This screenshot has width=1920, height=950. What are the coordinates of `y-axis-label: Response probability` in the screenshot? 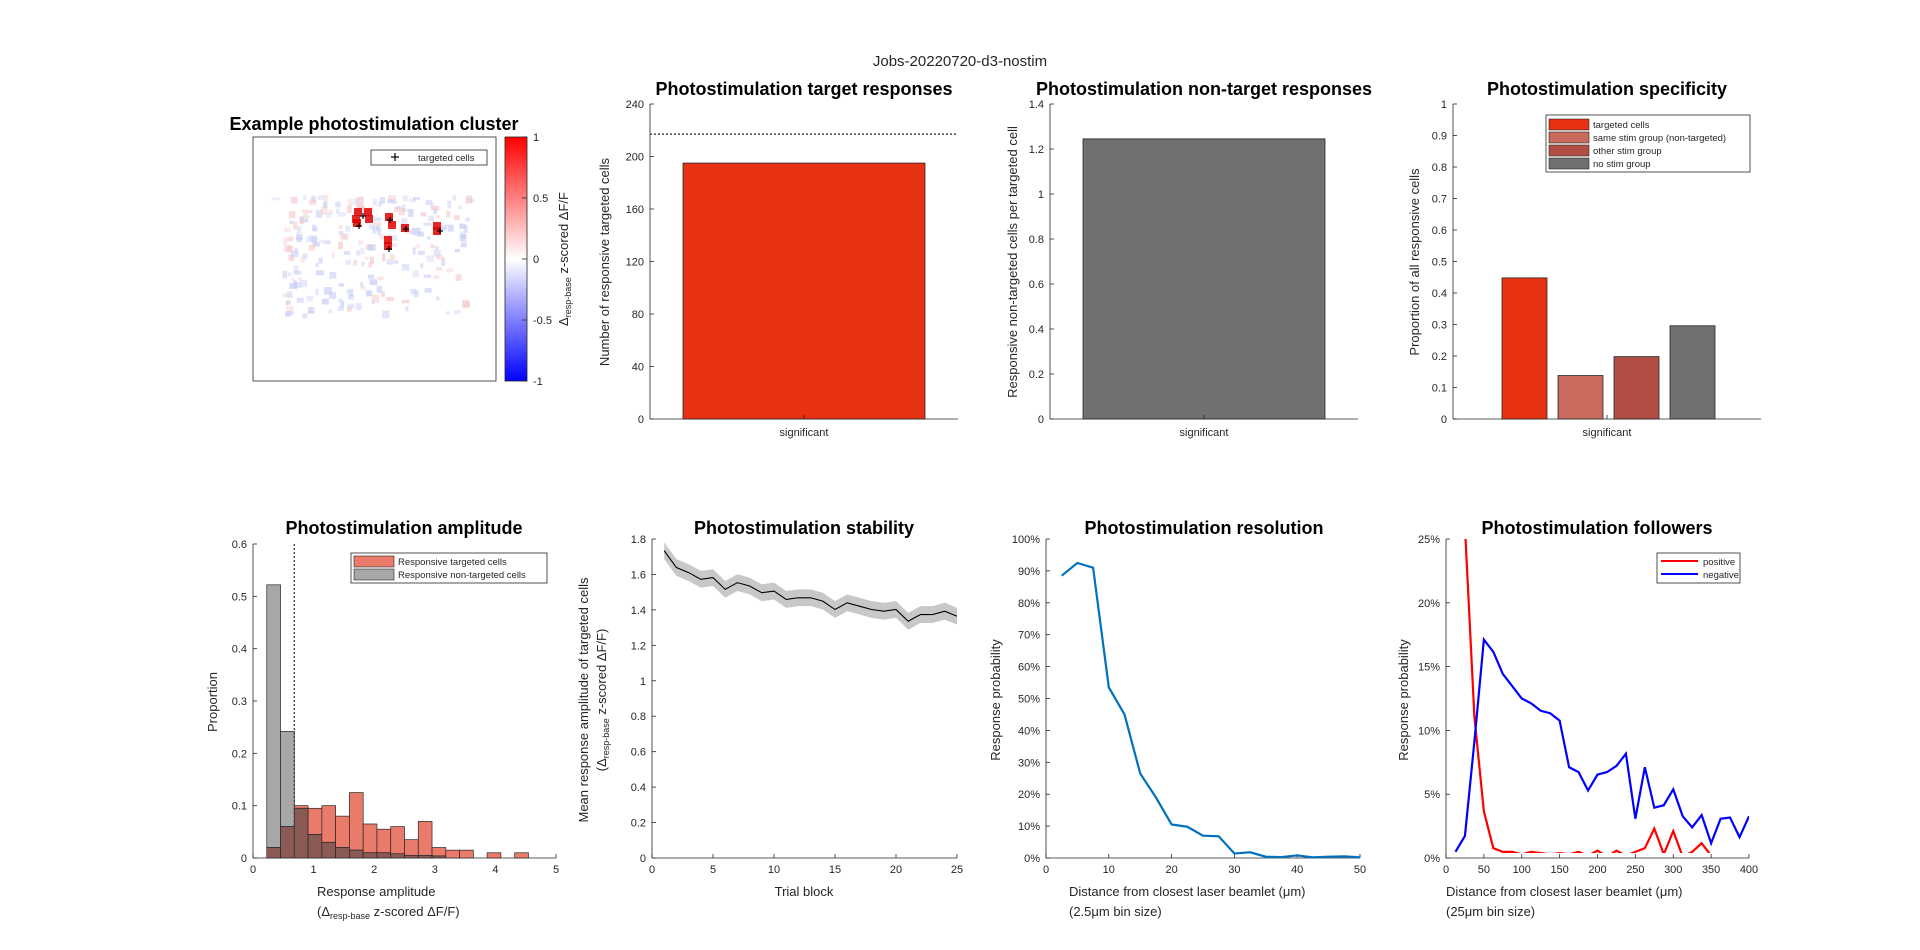 It's located at (1403, 700).